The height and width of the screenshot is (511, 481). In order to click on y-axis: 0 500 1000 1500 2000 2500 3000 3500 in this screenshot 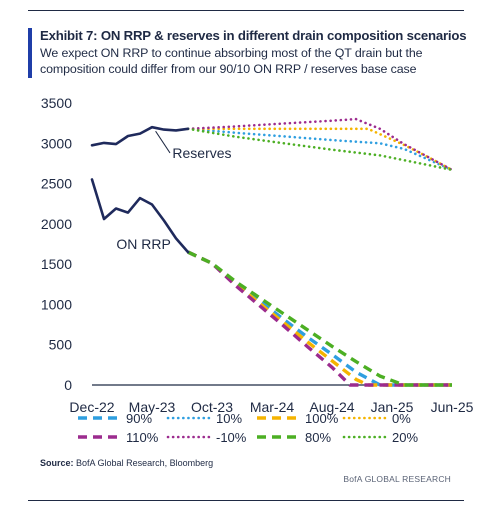, I will do `click(56, 244)`.